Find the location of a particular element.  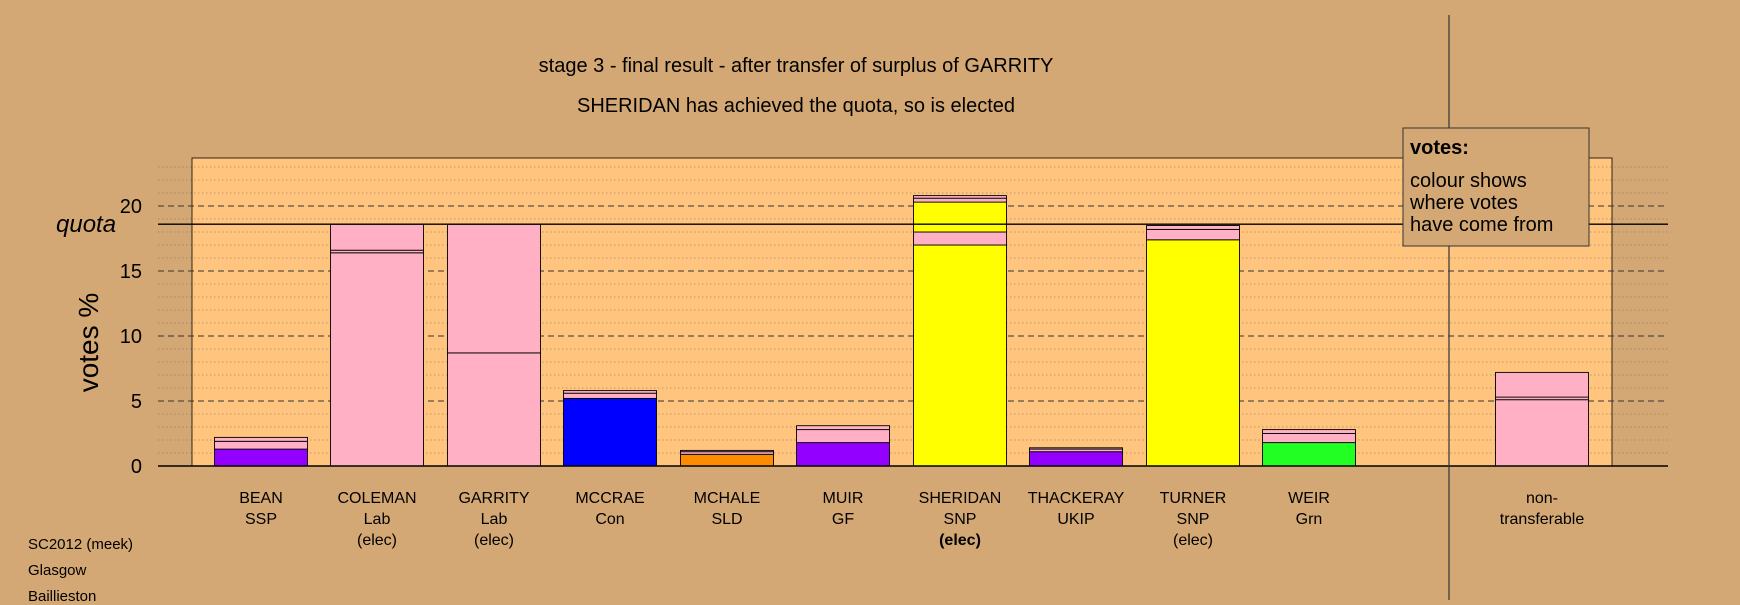

candidate-party-label: GF is located at coordinates (843, 519).